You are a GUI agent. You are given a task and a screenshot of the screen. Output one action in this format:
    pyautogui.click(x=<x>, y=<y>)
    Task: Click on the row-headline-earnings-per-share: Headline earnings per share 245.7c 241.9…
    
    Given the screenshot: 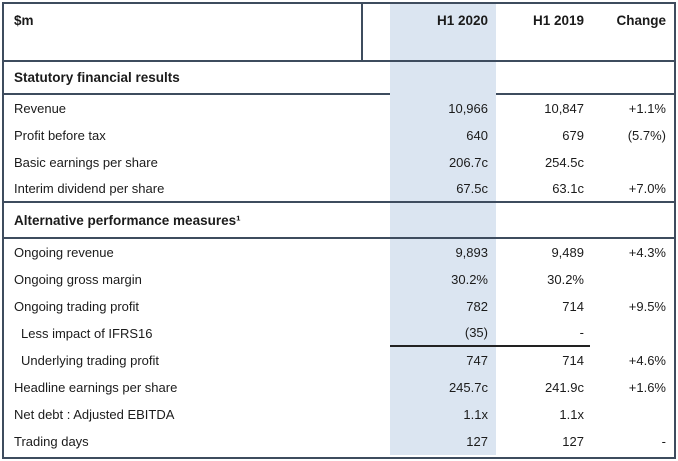 What is the action you would take?
    pyautogui.click(x=339, y=387)
    